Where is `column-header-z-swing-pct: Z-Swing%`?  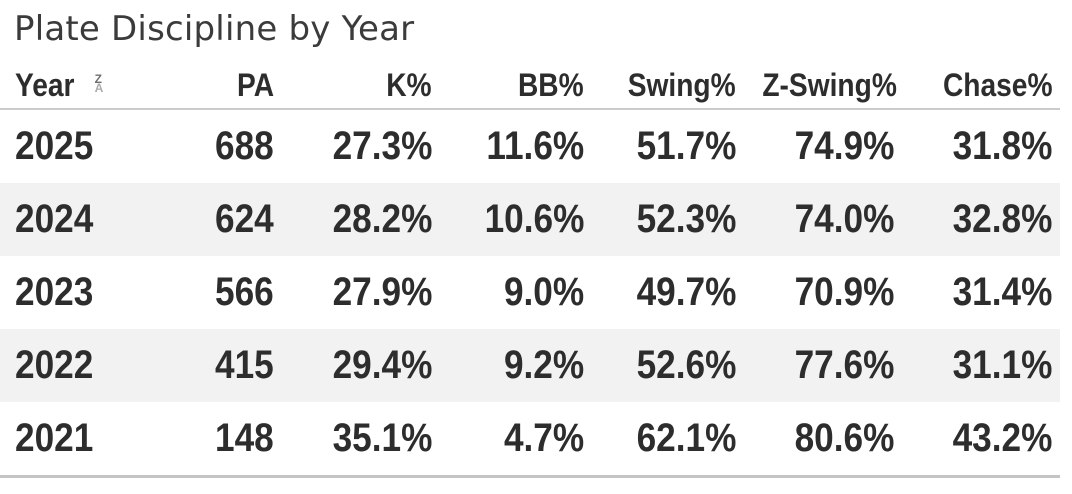
column-header-z-swing-pct: Z-Swing% is located at coordinates (823, 85).